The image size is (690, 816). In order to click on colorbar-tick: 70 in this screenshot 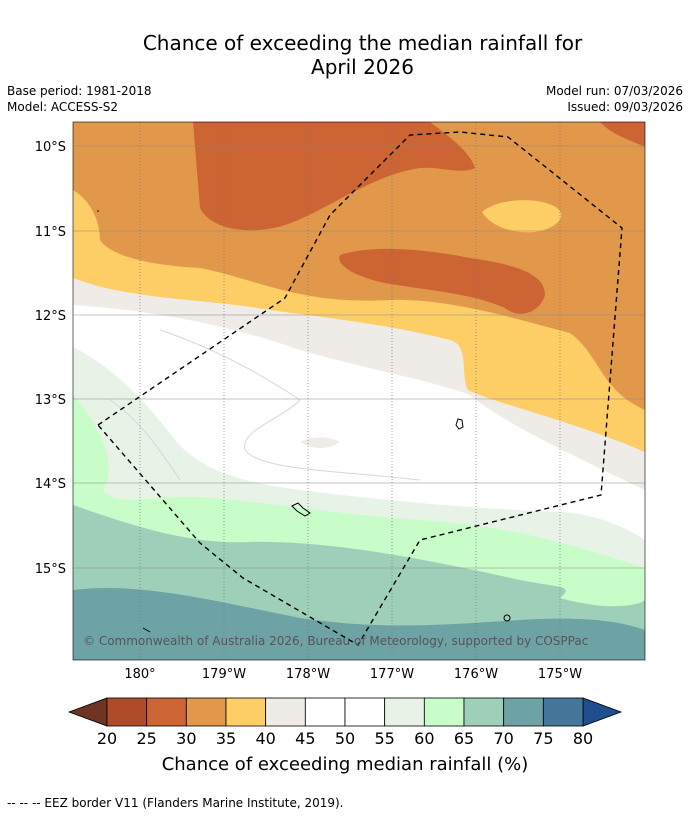, I will do `click(503, 738)`.